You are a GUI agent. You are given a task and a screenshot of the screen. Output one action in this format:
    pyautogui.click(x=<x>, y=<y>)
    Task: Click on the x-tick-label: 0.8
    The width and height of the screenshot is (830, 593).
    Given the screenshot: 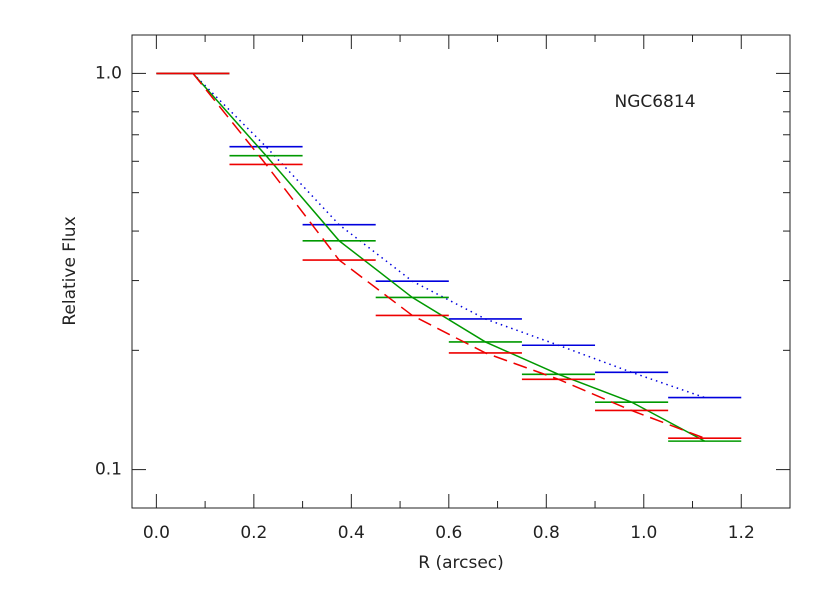 What is the action you would take?
    pyautogui.click(x=546, y=533)
    